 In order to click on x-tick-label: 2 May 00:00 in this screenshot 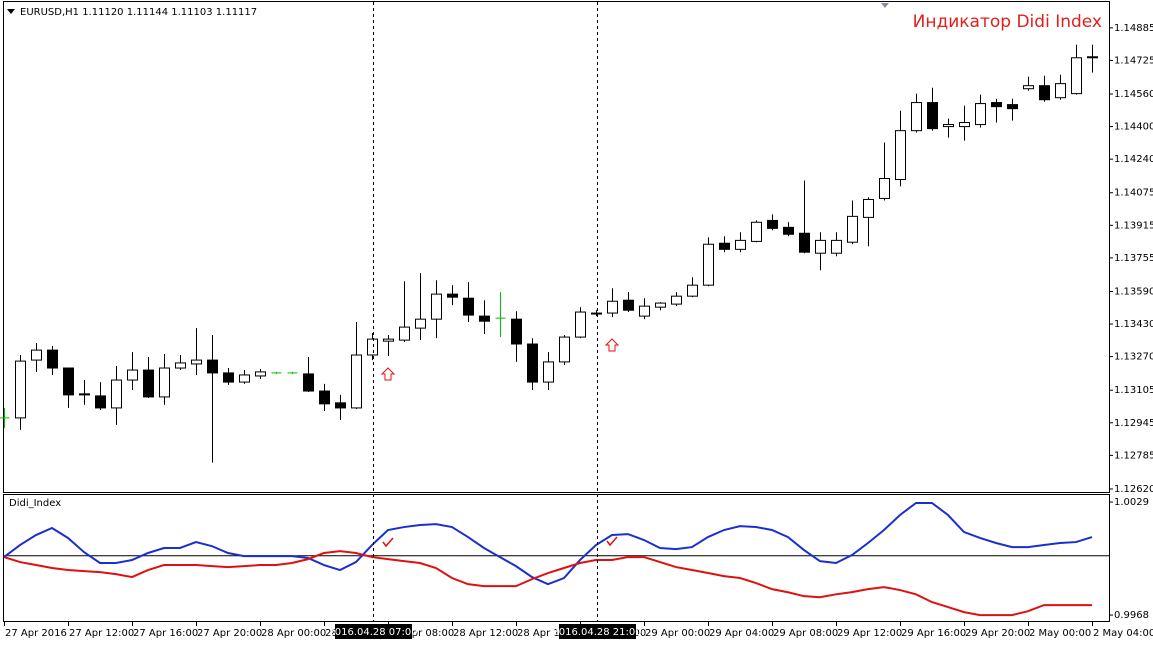, I will do `click(1060, 633)`.